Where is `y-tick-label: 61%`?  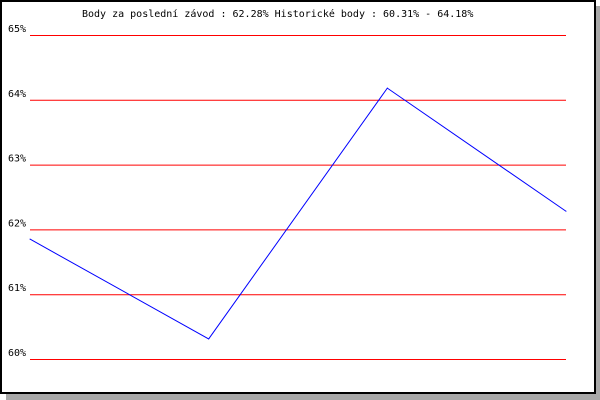 y-tick-label: 61% is located at coordinates (17, 288).